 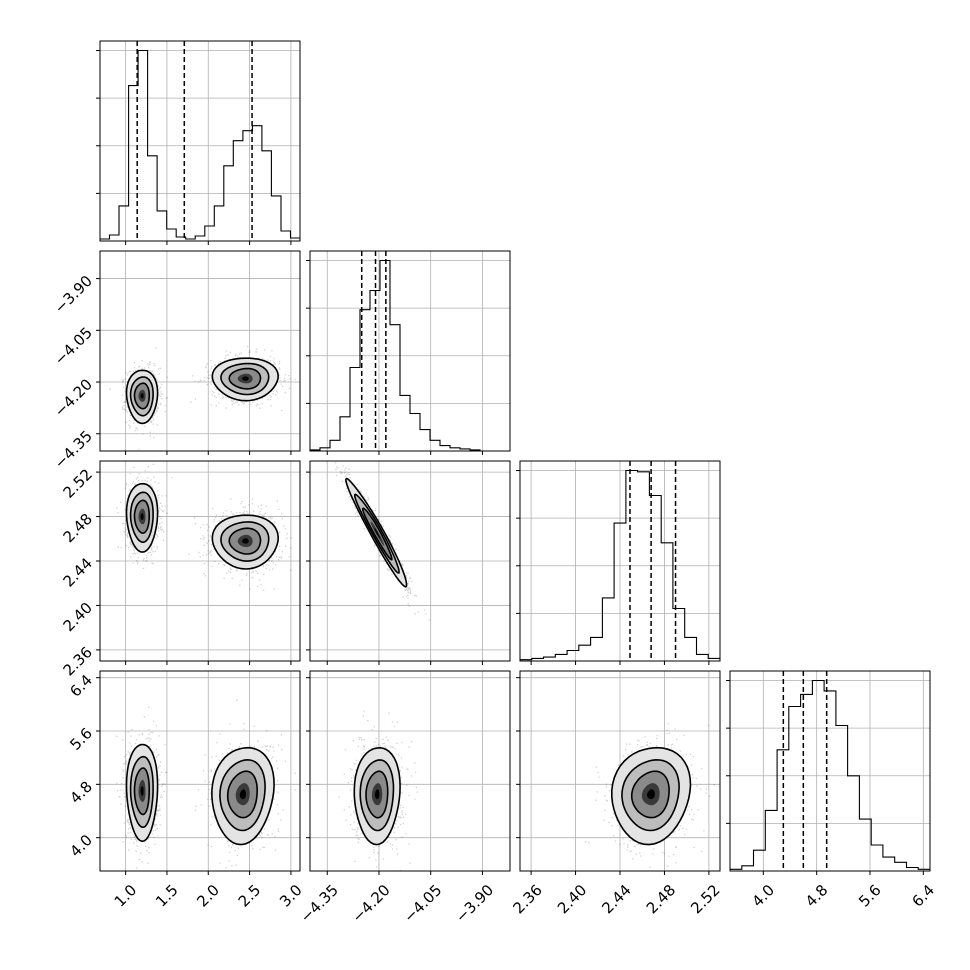 What do you see at coordinates (73, 346) in the screenshot?
I see `y-tick-label: −4.05` at bounding box center [73, 346].